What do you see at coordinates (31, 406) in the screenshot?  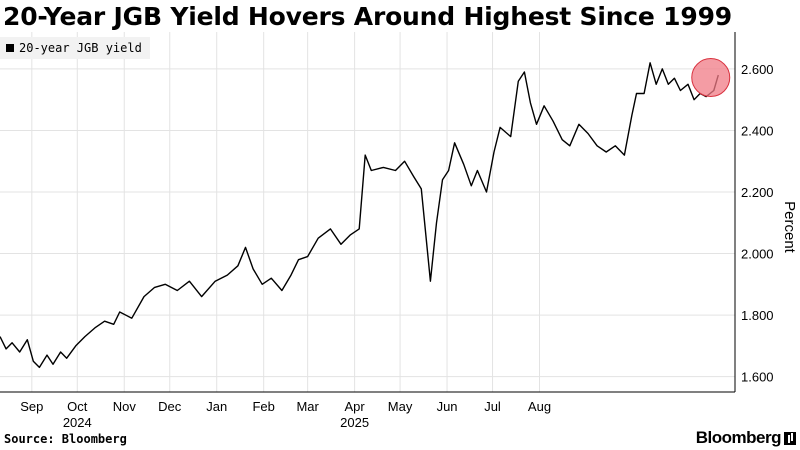 I see `x-tick-label: Sep` at bounding box center [31, 406].